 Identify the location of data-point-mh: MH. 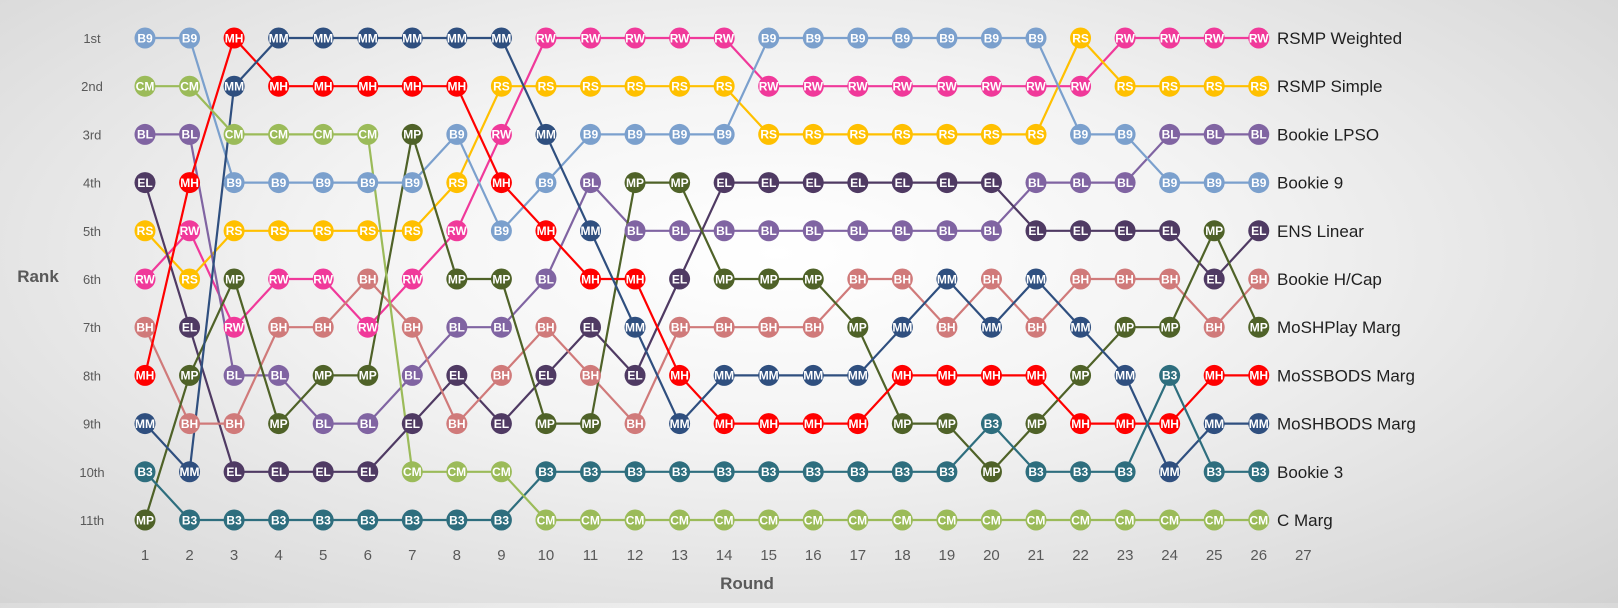
(724, 424).